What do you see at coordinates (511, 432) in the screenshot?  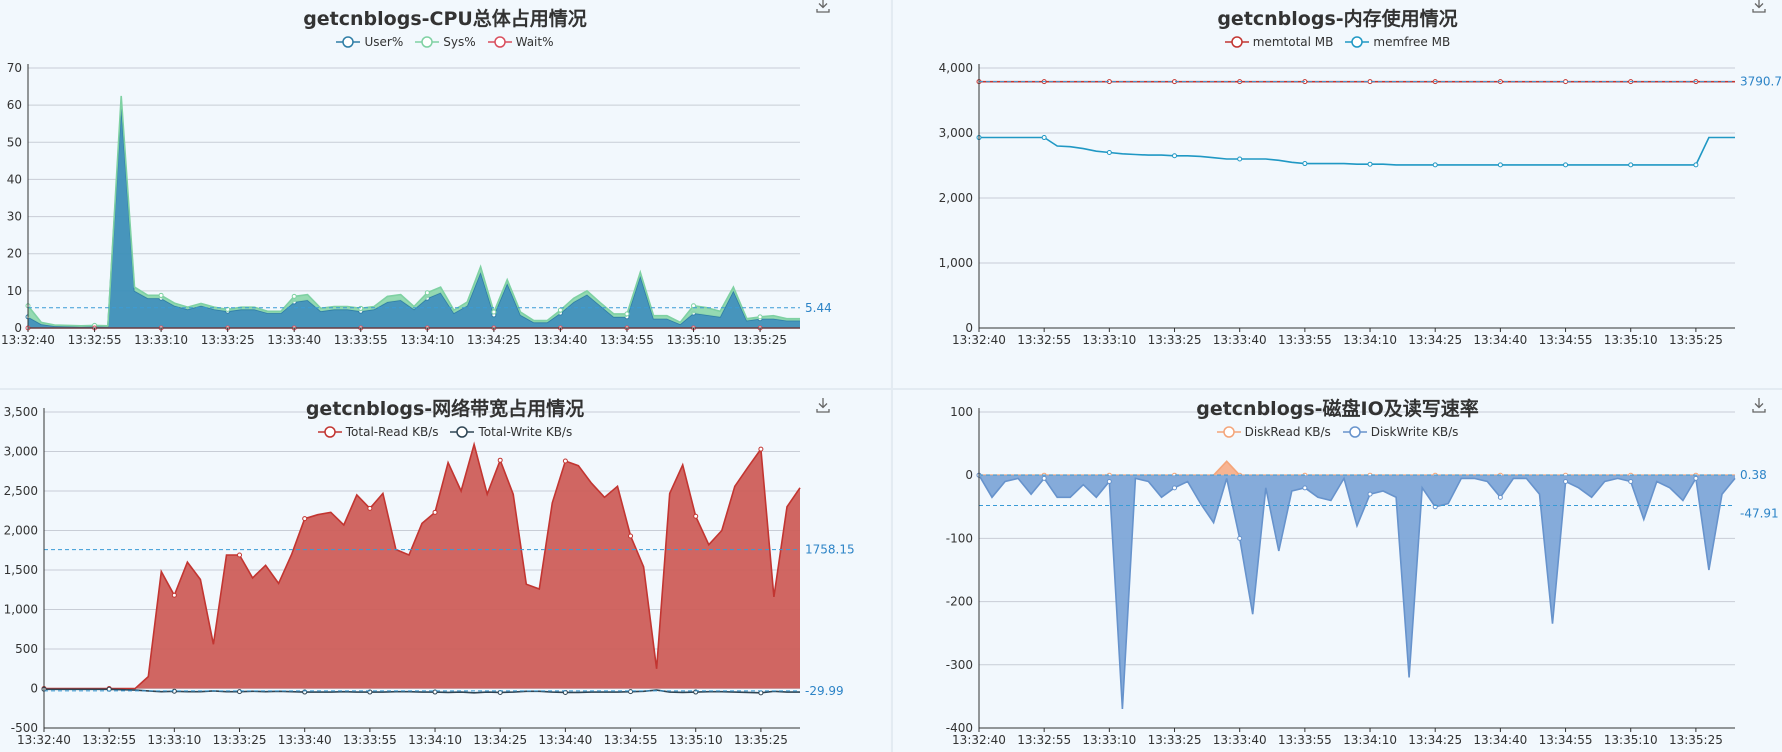 I see `legend-item: Total-Write KB/s` at bounding box center [511, 432].